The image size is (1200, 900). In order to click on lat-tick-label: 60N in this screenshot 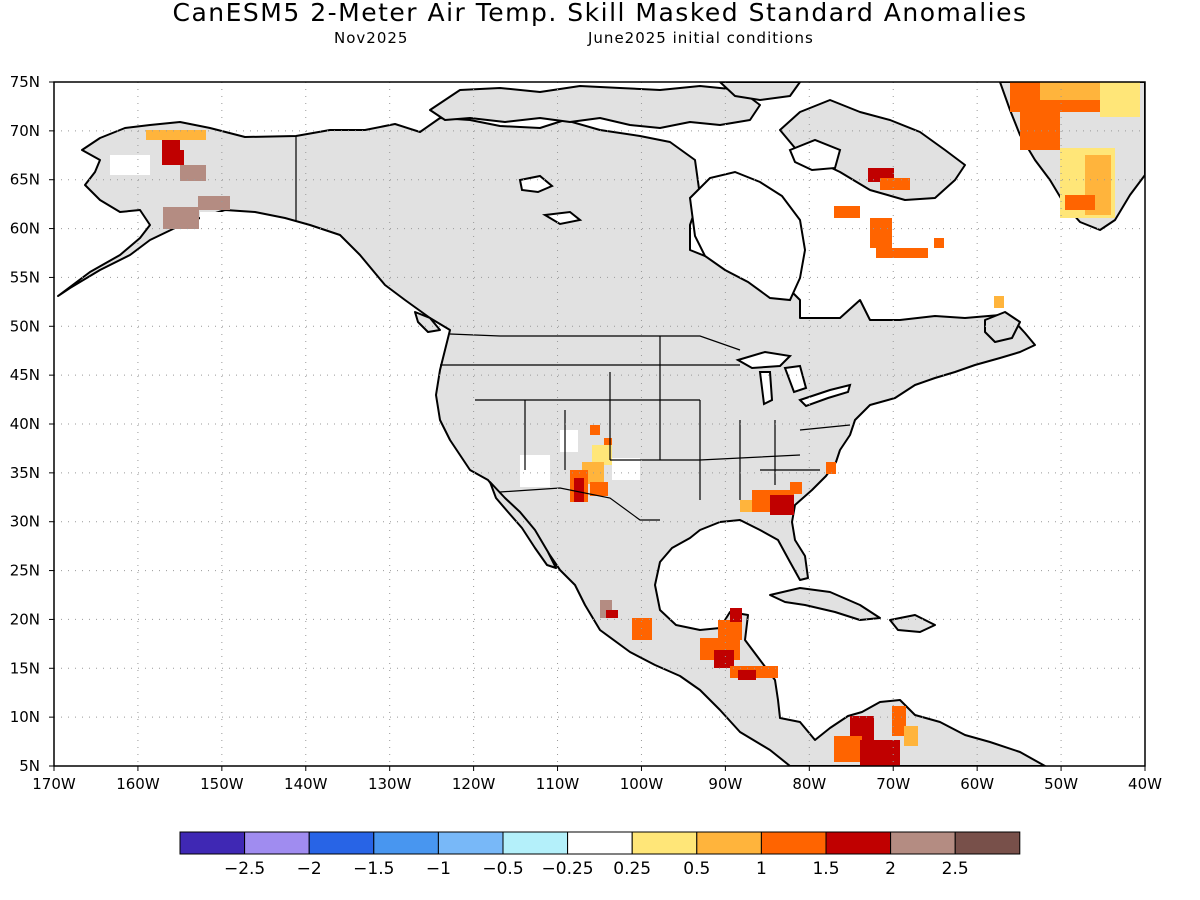, I will do `click(25, 229)`.